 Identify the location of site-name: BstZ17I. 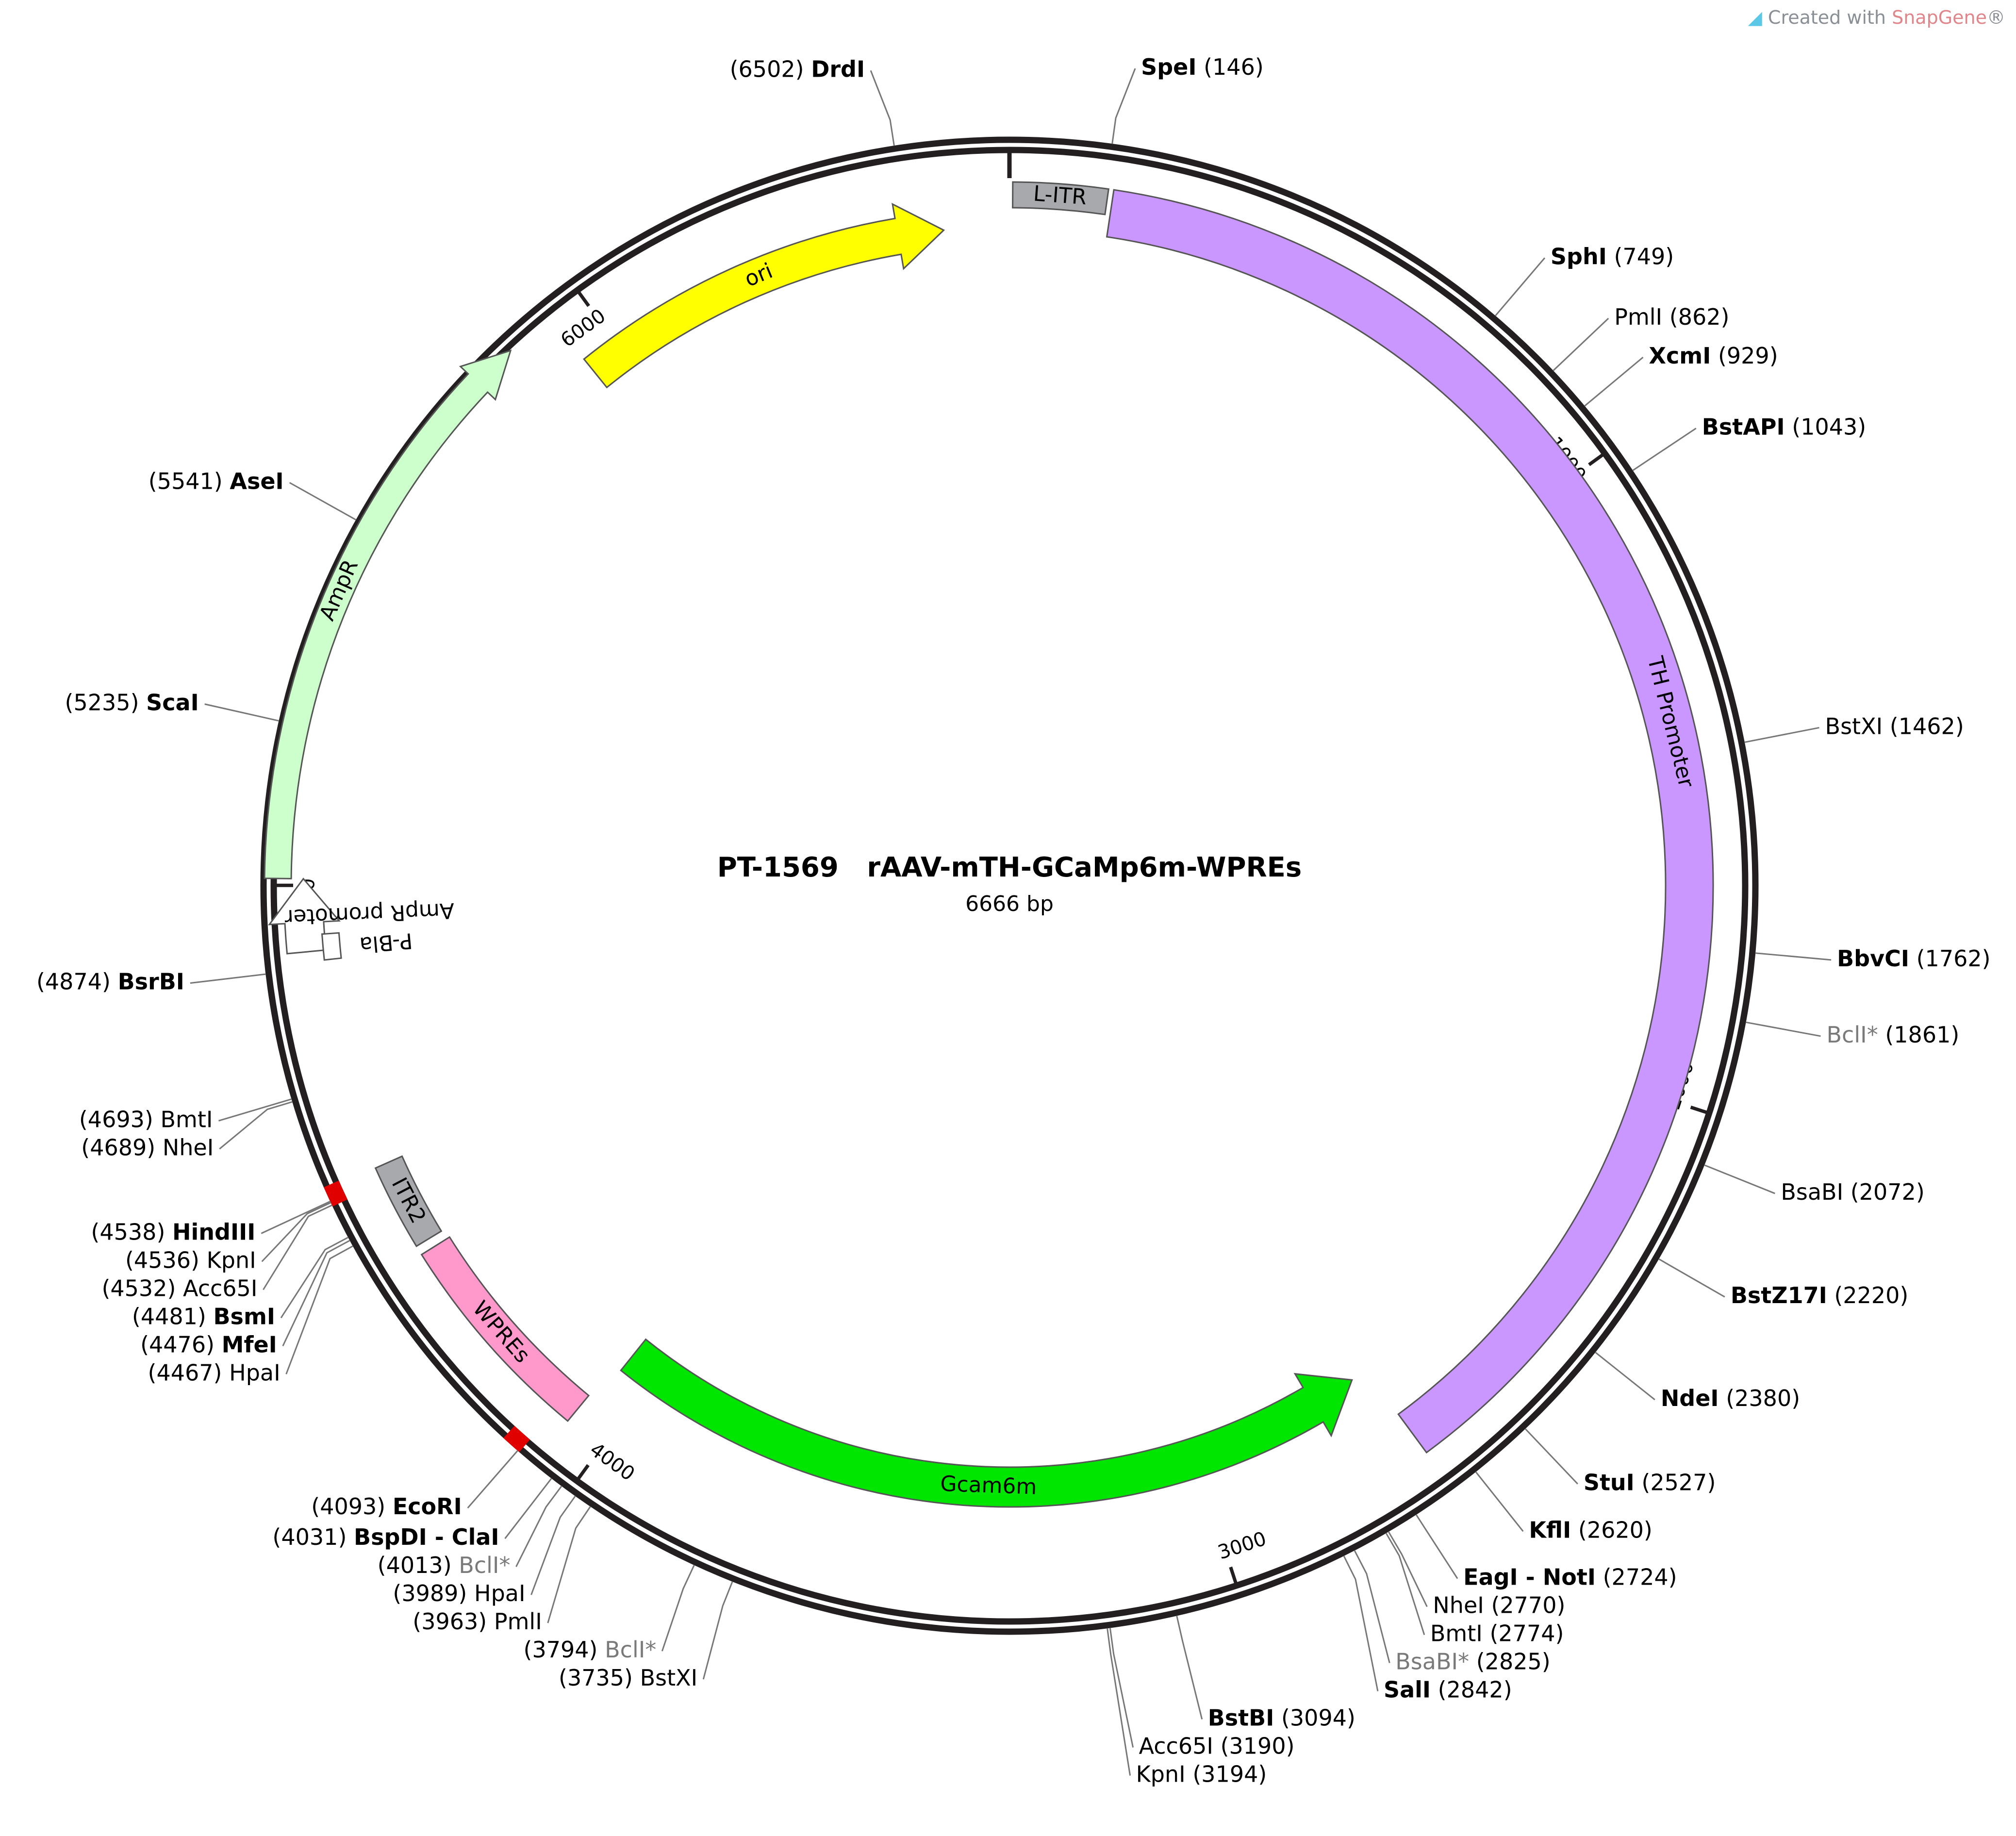
(1779, 1295).